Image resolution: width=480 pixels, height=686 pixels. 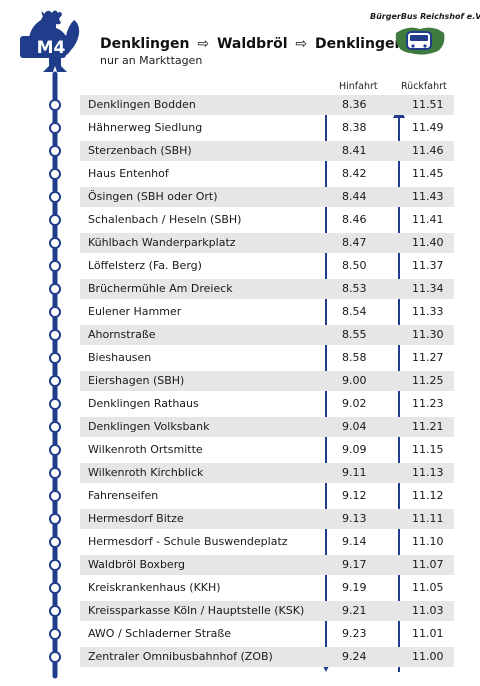 I want to click on route-code: M4, so click(x=51, y=48).